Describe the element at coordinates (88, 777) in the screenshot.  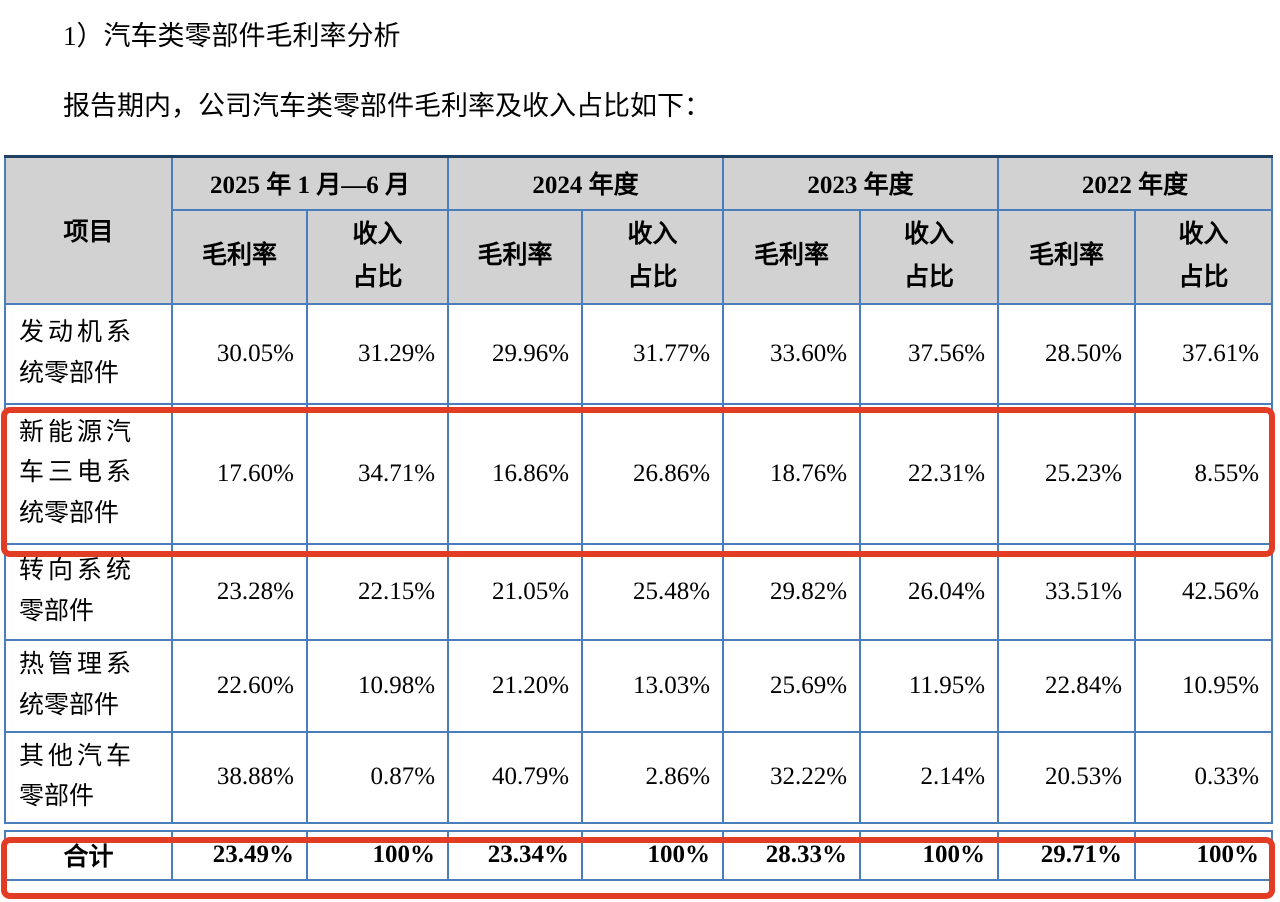
I see `item-cell: 其他汽车零部件` at that location.